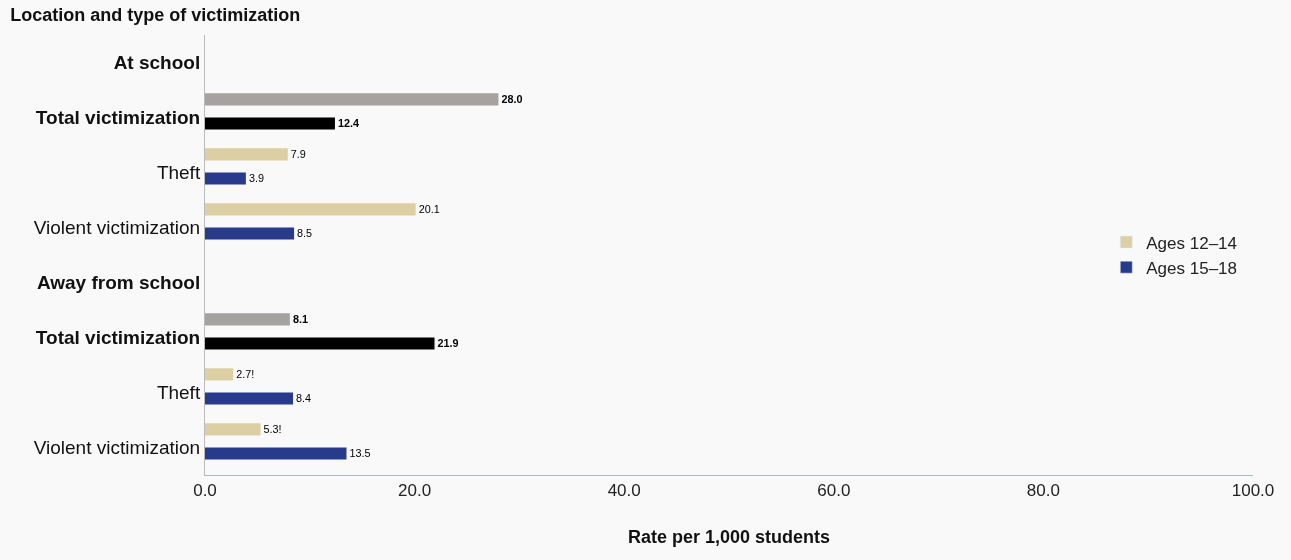 This screenshot has height=560, width=1291. Describe the element at coordinates (245, 373) in the screenshot. I see `data-label: 2.7!` at that location.